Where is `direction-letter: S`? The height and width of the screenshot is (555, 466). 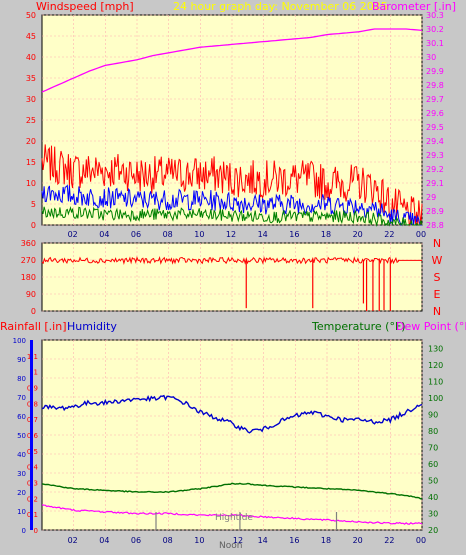
direction-letter: S is located at coordinates (437, 277).